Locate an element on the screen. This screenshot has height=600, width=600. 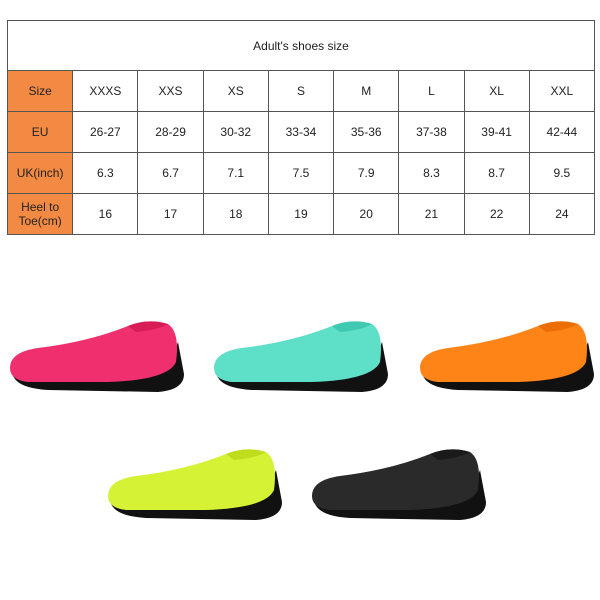
table-cell: 28-29 is located at coordinates (170, 132).